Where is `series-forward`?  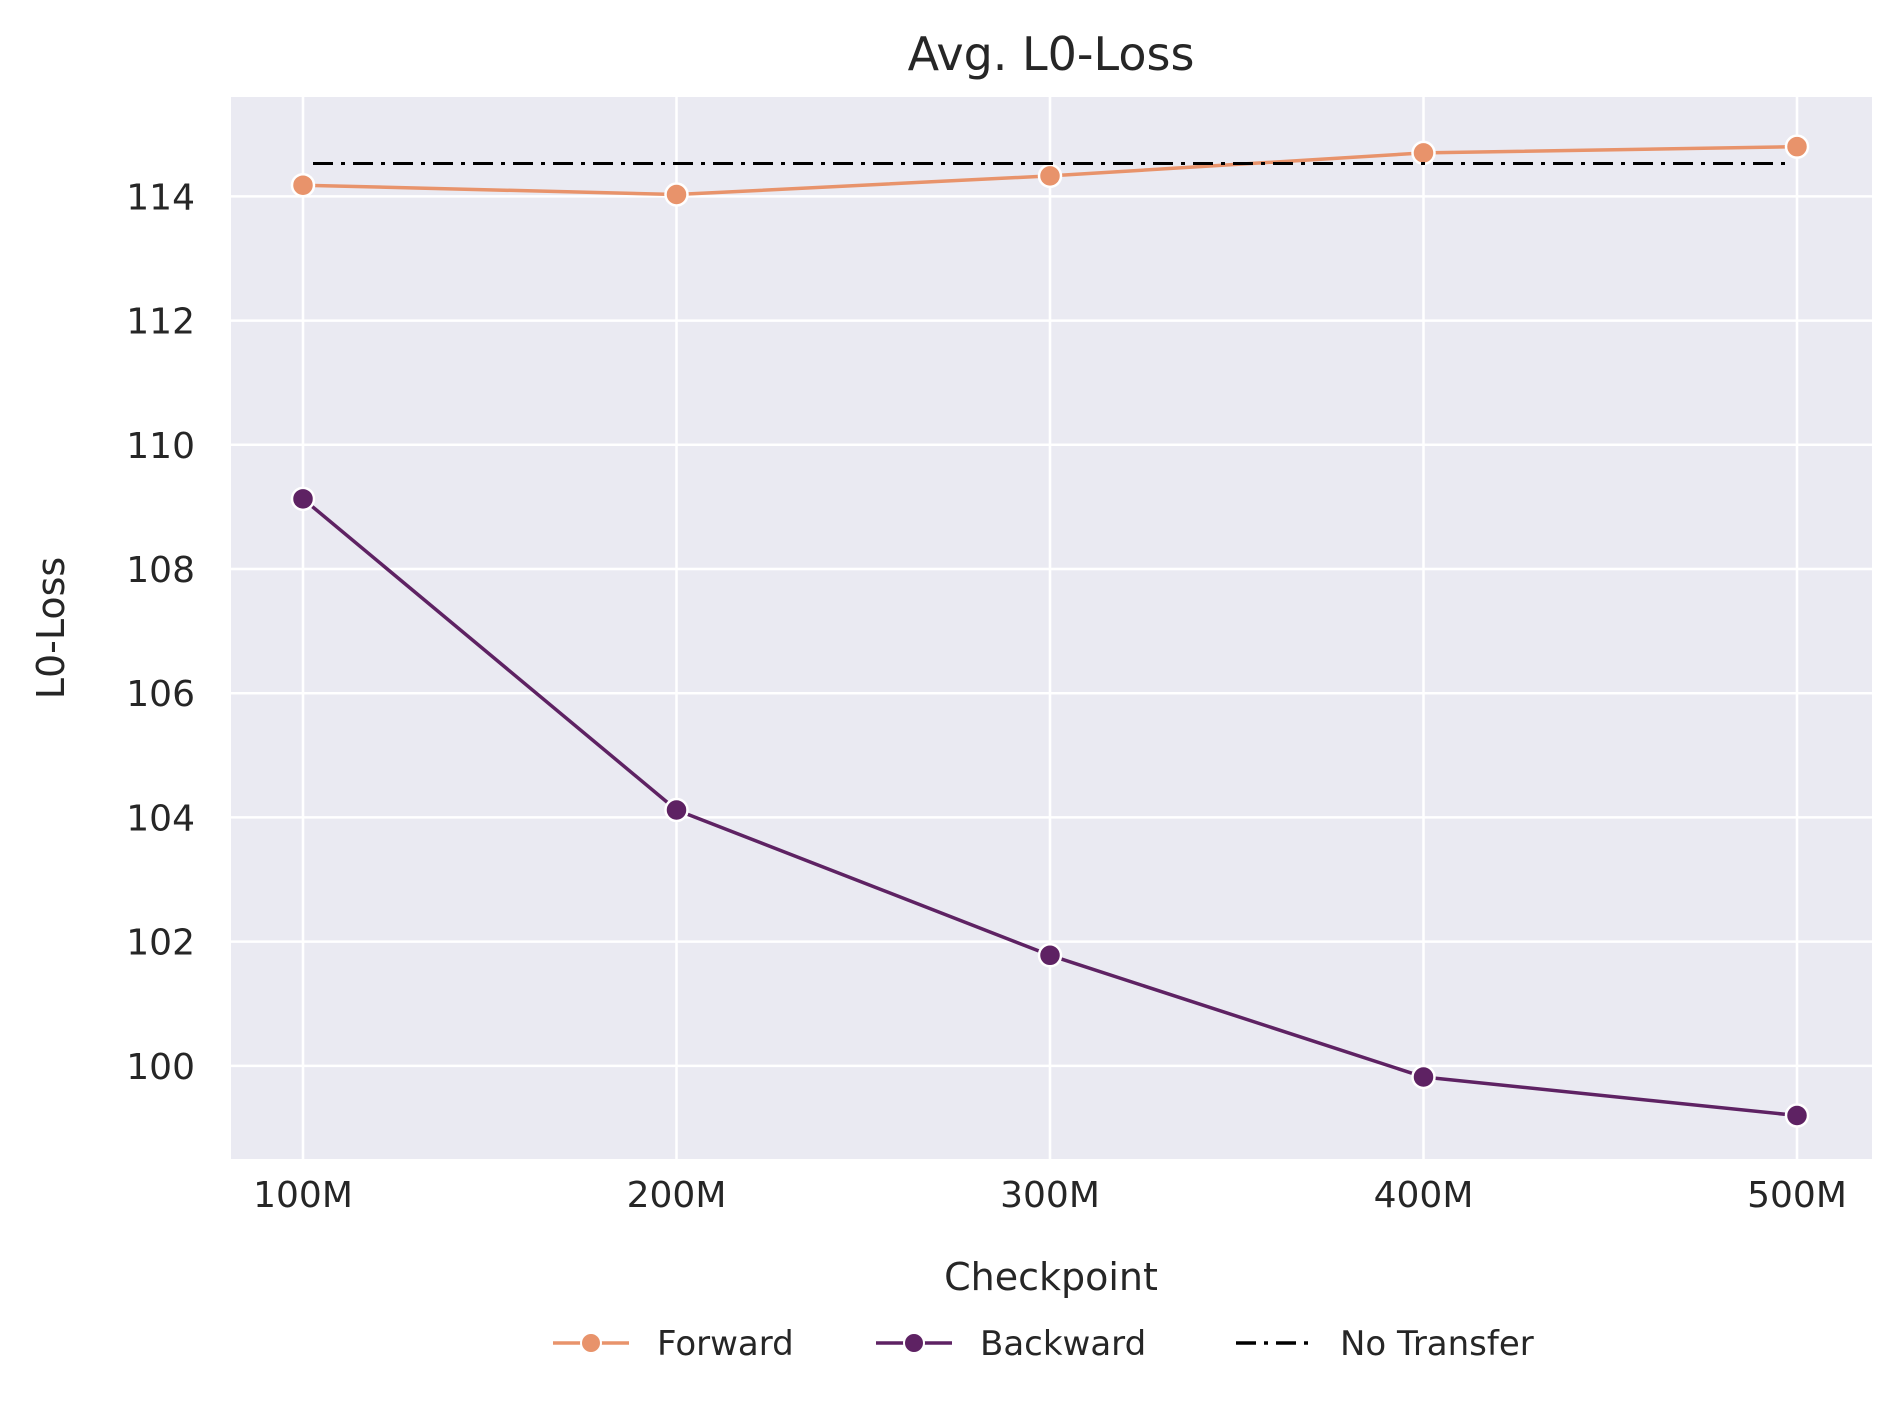 series-forward is located at coordinates (1050, 170).